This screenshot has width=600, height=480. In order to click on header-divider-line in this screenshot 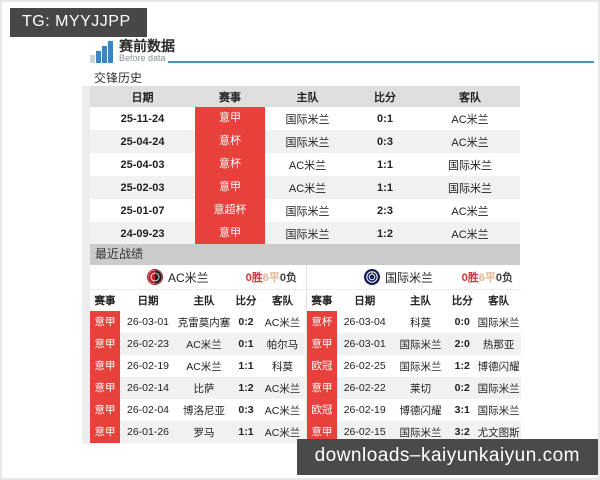, I will do `click(381, 62)`.